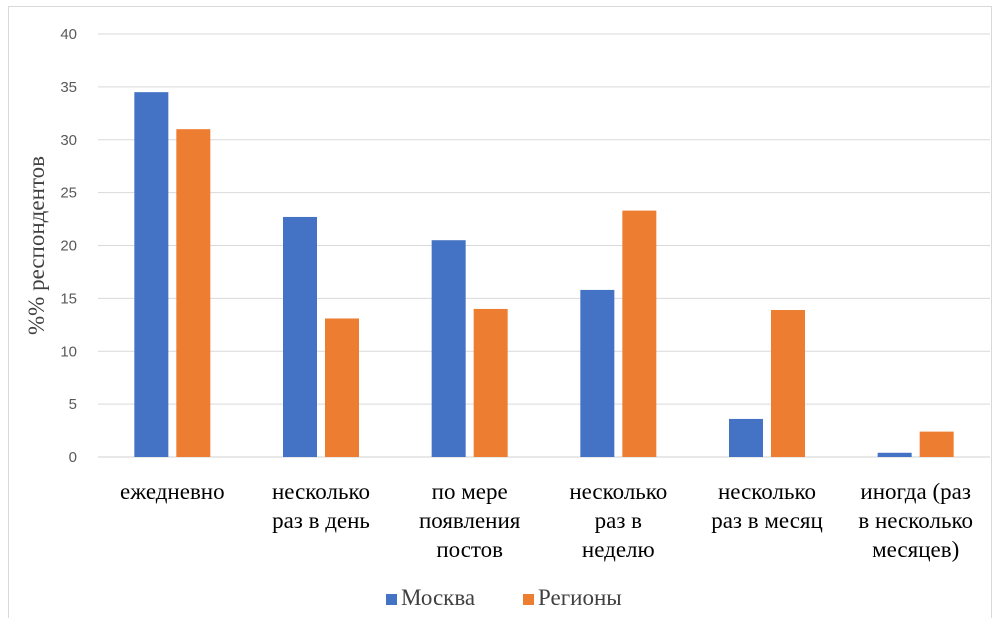 This screenshot has width=995, height=618. I want to click on x-category-label: месяцев), so click(915, 549).